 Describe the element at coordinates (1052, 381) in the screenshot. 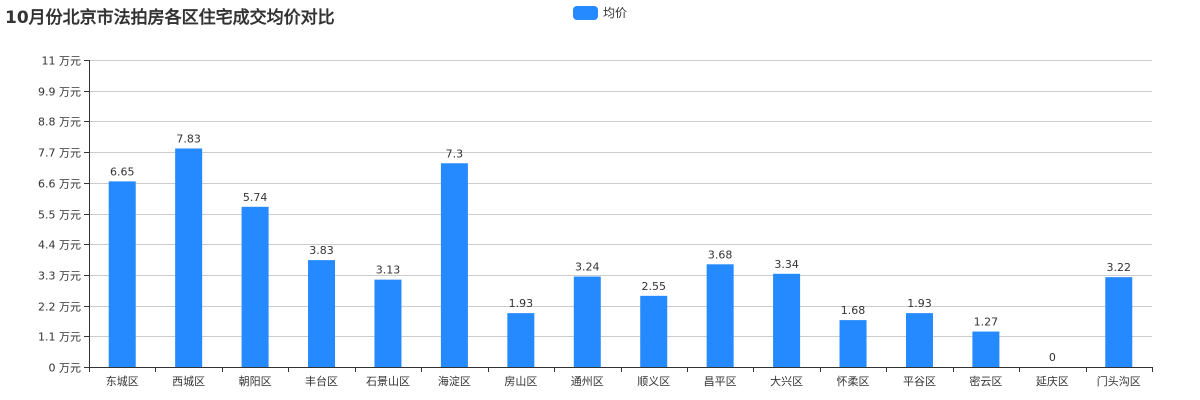

I see `x-category-label: 延庆区` at that location.